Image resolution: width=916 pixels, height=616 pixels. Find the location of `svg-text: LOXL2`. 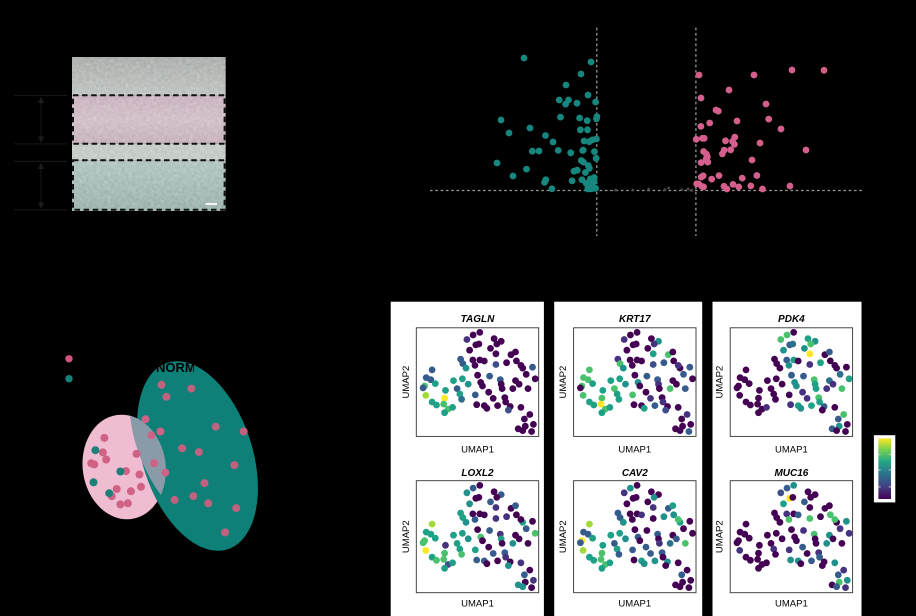

svg-text: LOXL2 is located at coordinates (477, 473).